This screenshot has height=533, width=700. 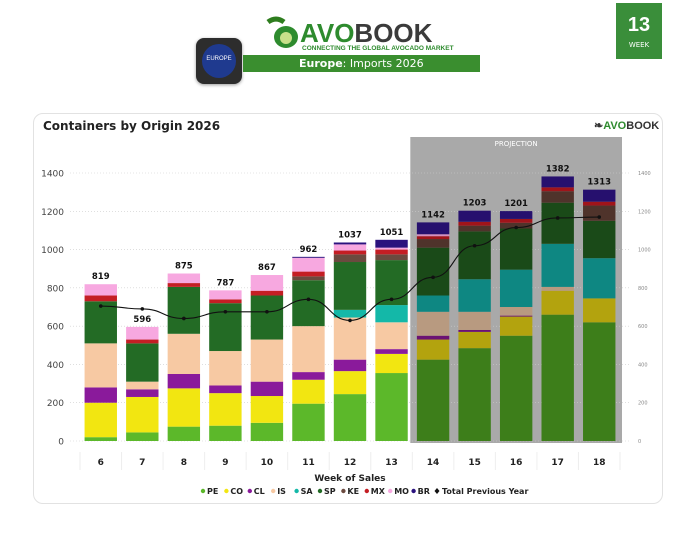 I want to click on week-badge: 13 WEEK, so click(x=639, y=31).